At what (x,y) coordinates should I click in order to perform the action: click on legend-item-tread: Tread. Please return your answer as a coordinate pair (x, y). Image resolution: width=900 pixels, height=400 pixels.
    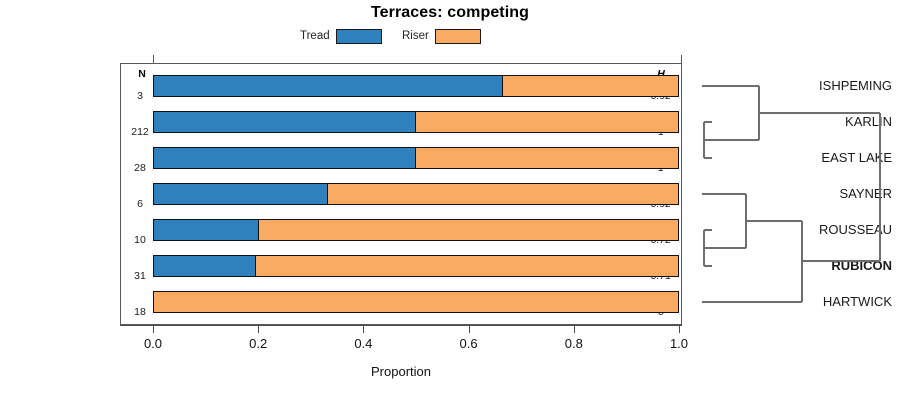
    Looking at the image, I should click on (341, 36).